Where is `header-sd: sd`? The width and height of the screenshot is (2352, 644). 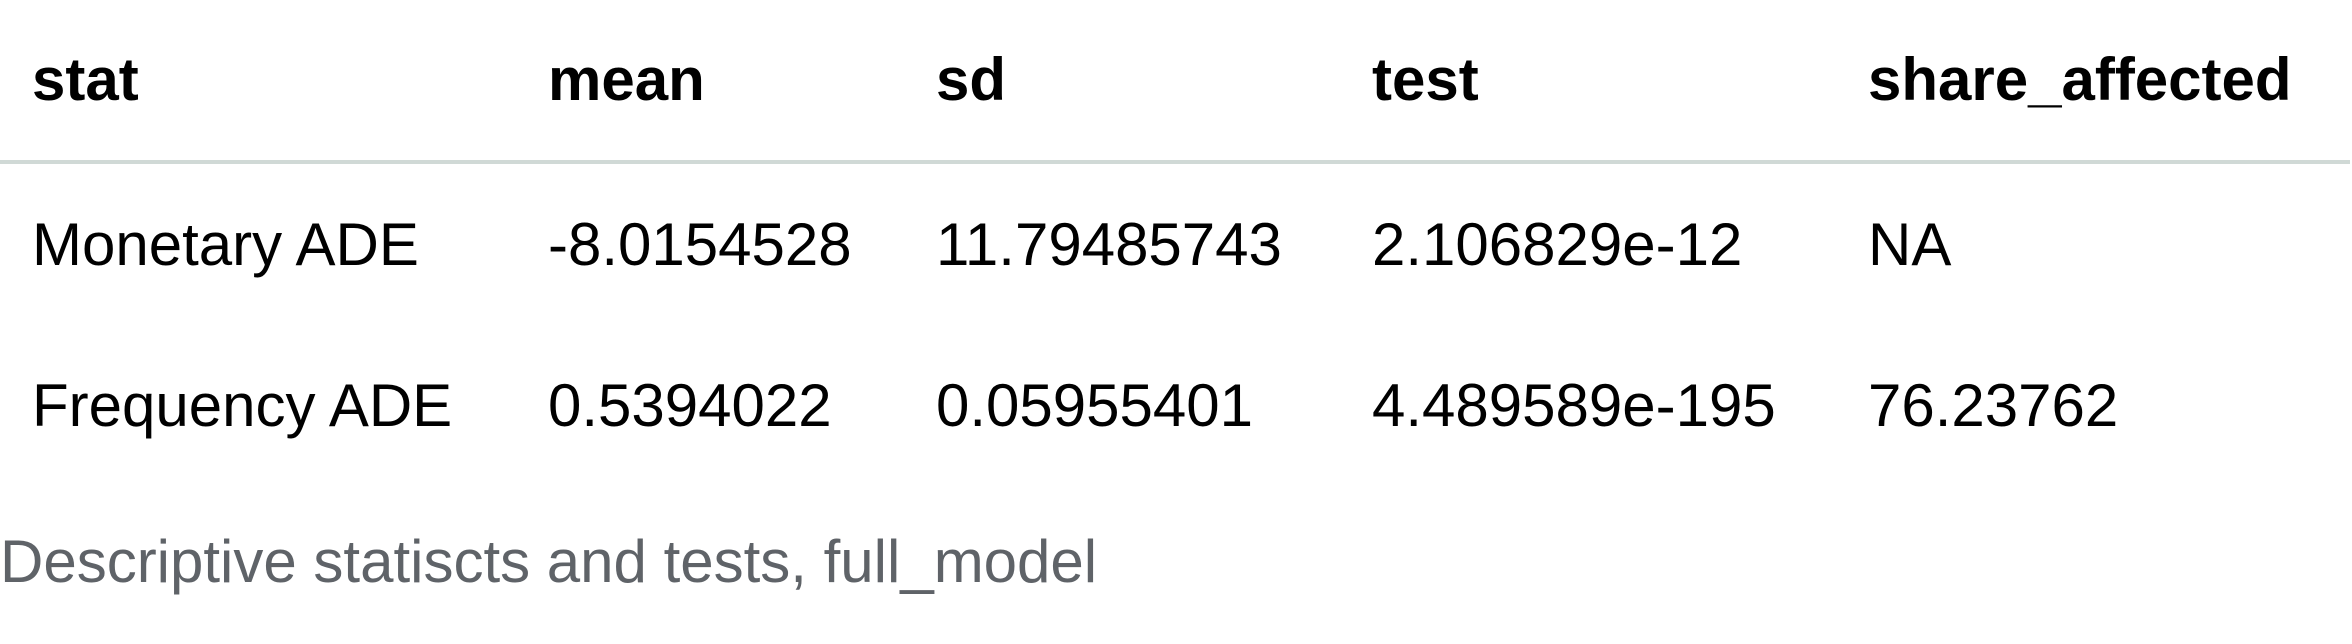
header-sd: sd is located at coordinates (1122, 82).